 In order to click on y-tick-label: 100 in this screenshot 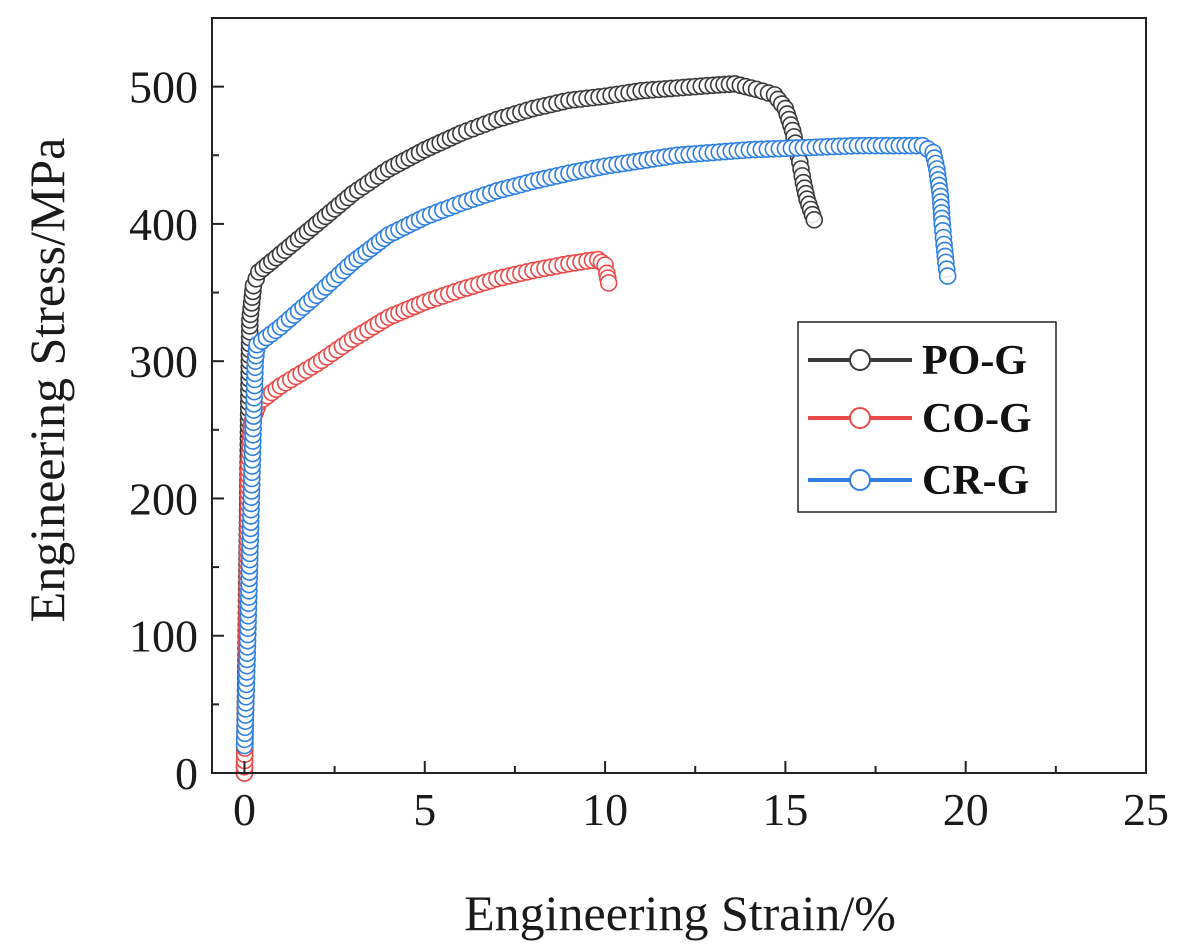, I will do `click(163, 636)`.